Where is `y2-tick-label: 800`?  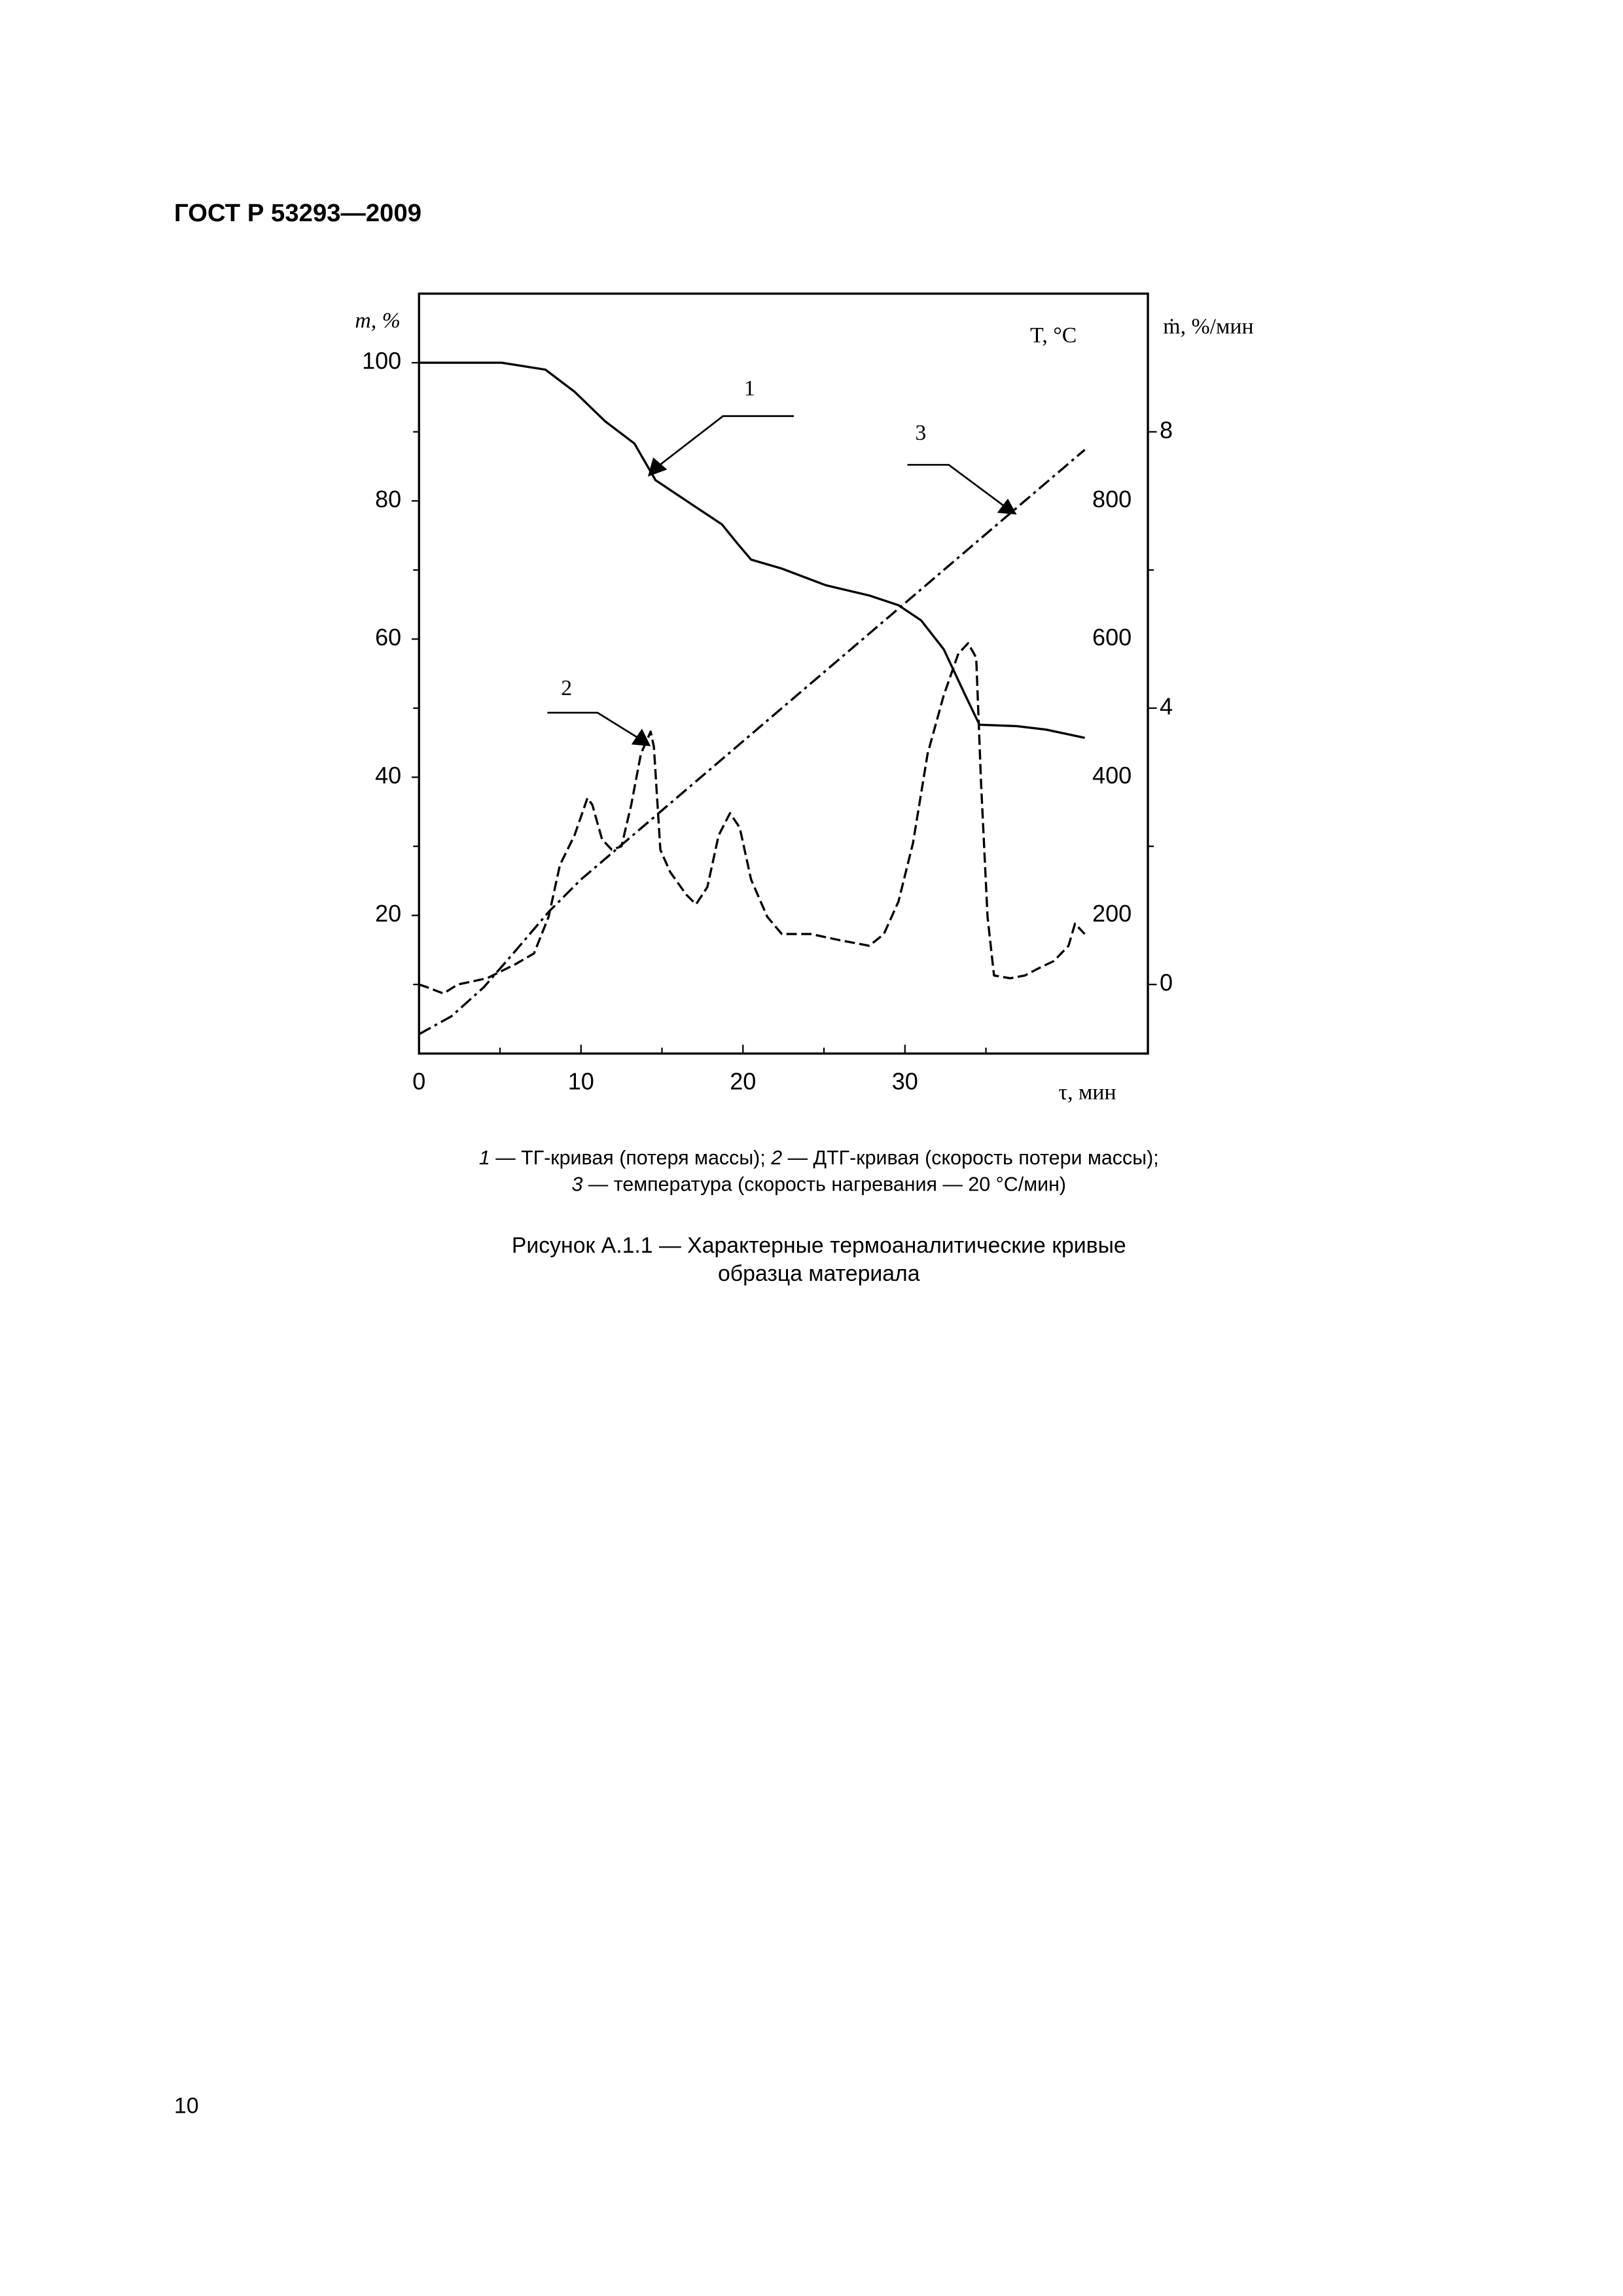 y2-tick-label: 800 is located at coordinates (1112, 499).